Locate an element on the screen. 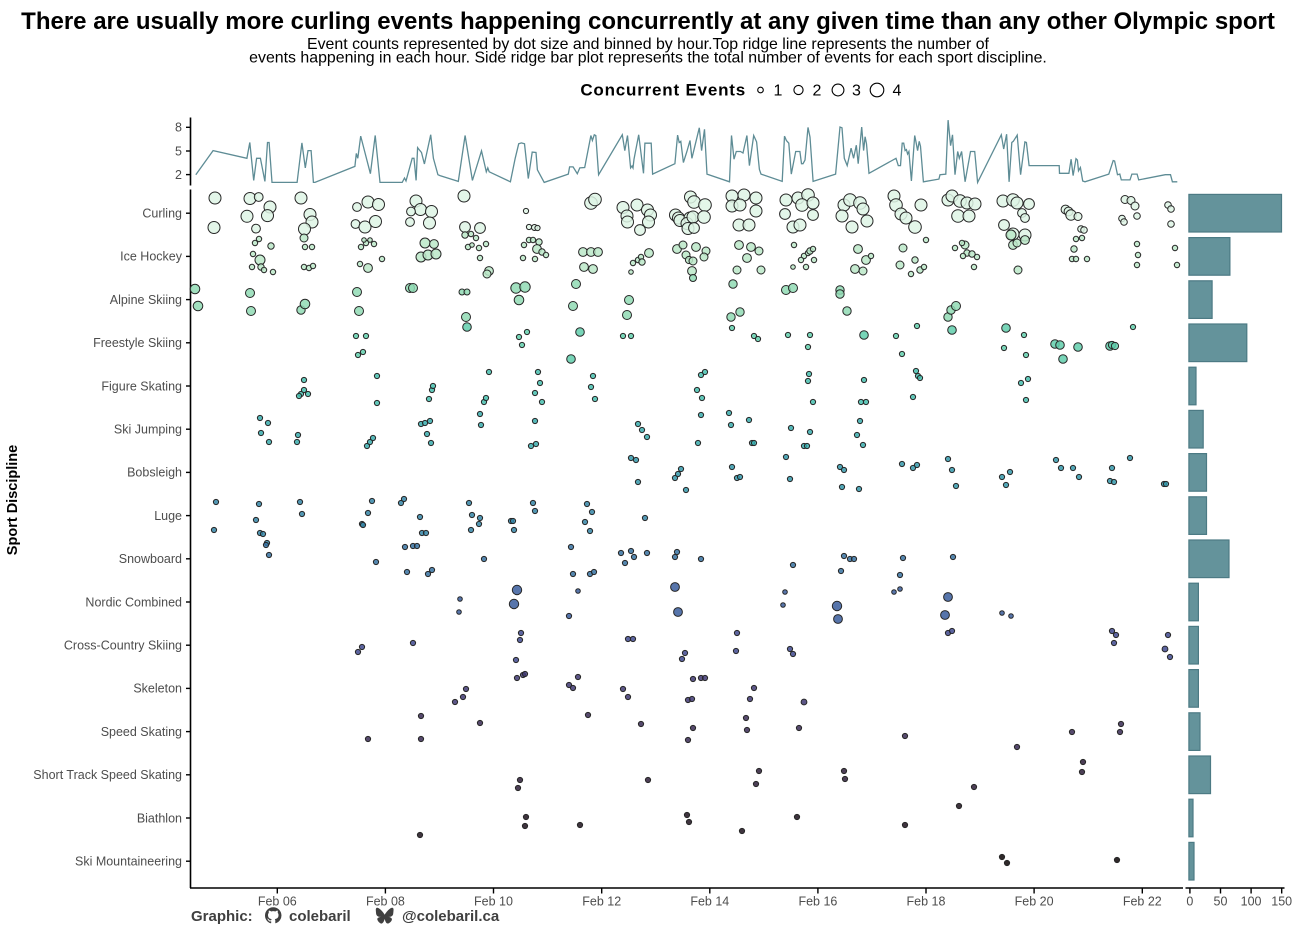 The height and width of the screenshot is (941, 1296). svg-text: 1 is located at coordinates (778, 91).